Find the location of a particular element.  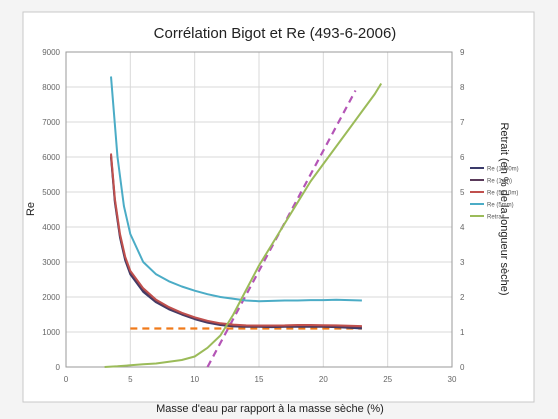

y-tick-labels: 0 1000 2000 3000 4000 5000 6000 7000 8000 9000 is located at coordinates (51, 210).